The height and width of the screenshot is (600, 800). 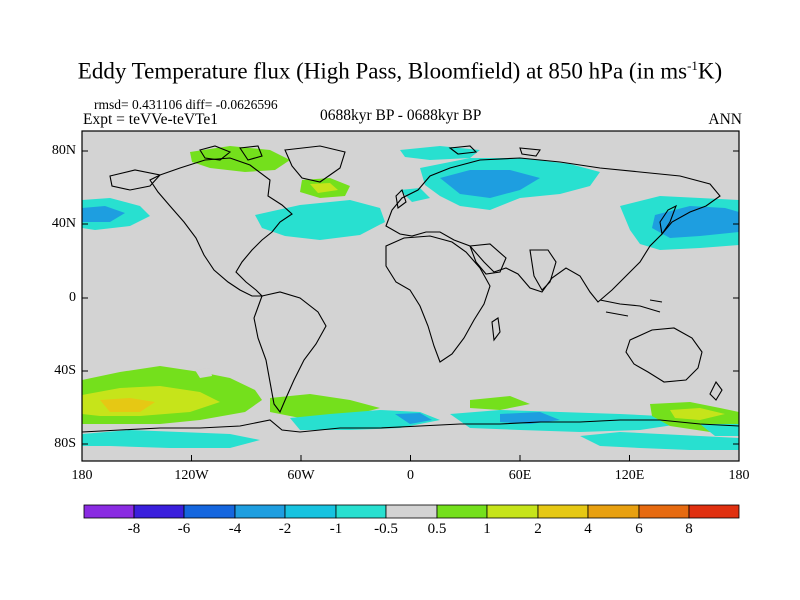 I want to click on colorbar-label: -1, so click(x=336, y=529).